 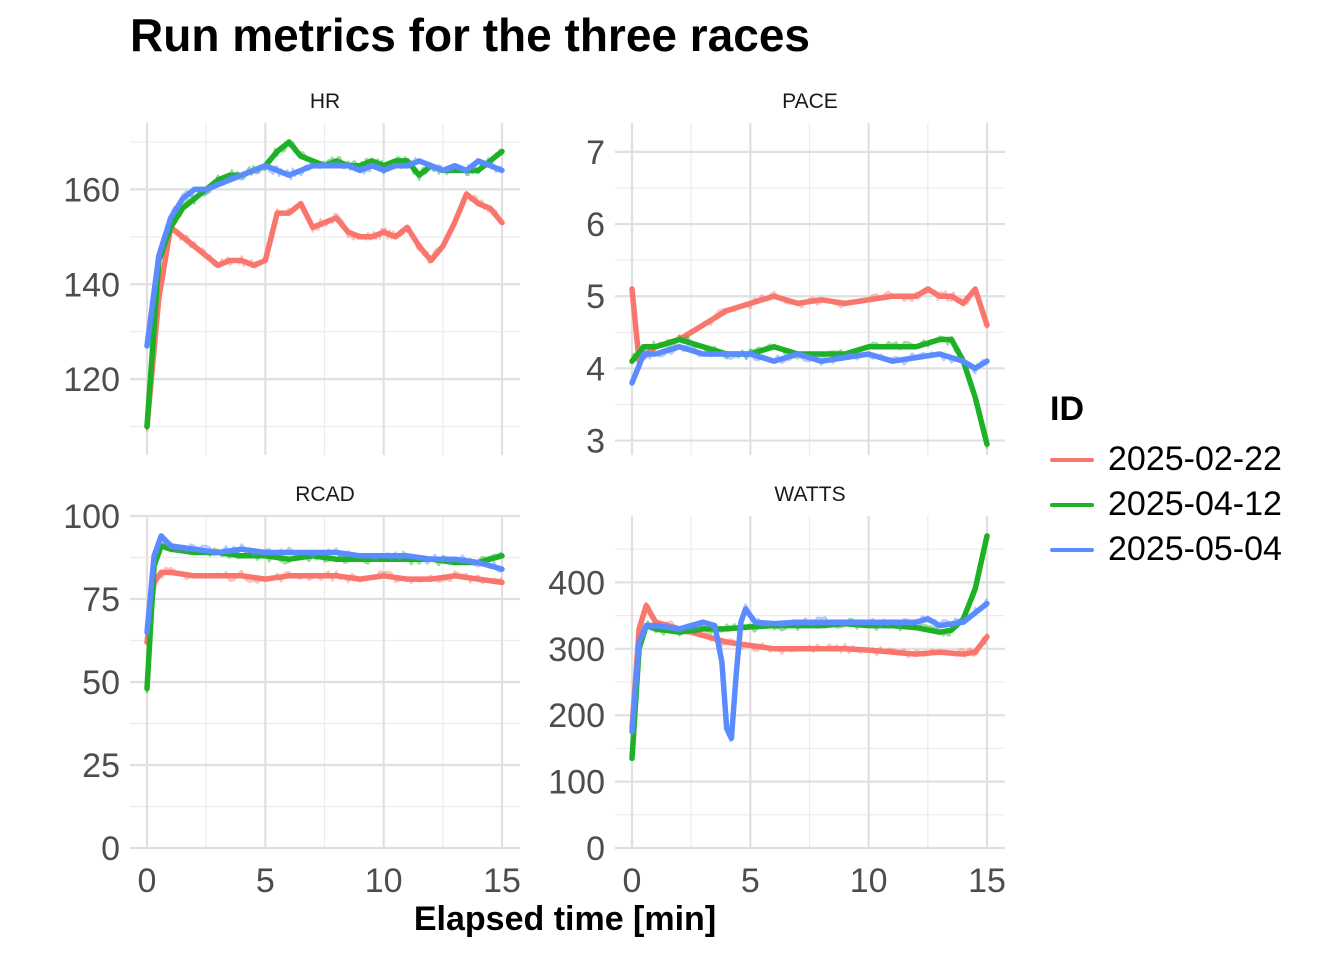 What do you see at coordinates (576, 650) in the screenshot?
I see `y-tick-label: 300` at bounding box center [576, 650].